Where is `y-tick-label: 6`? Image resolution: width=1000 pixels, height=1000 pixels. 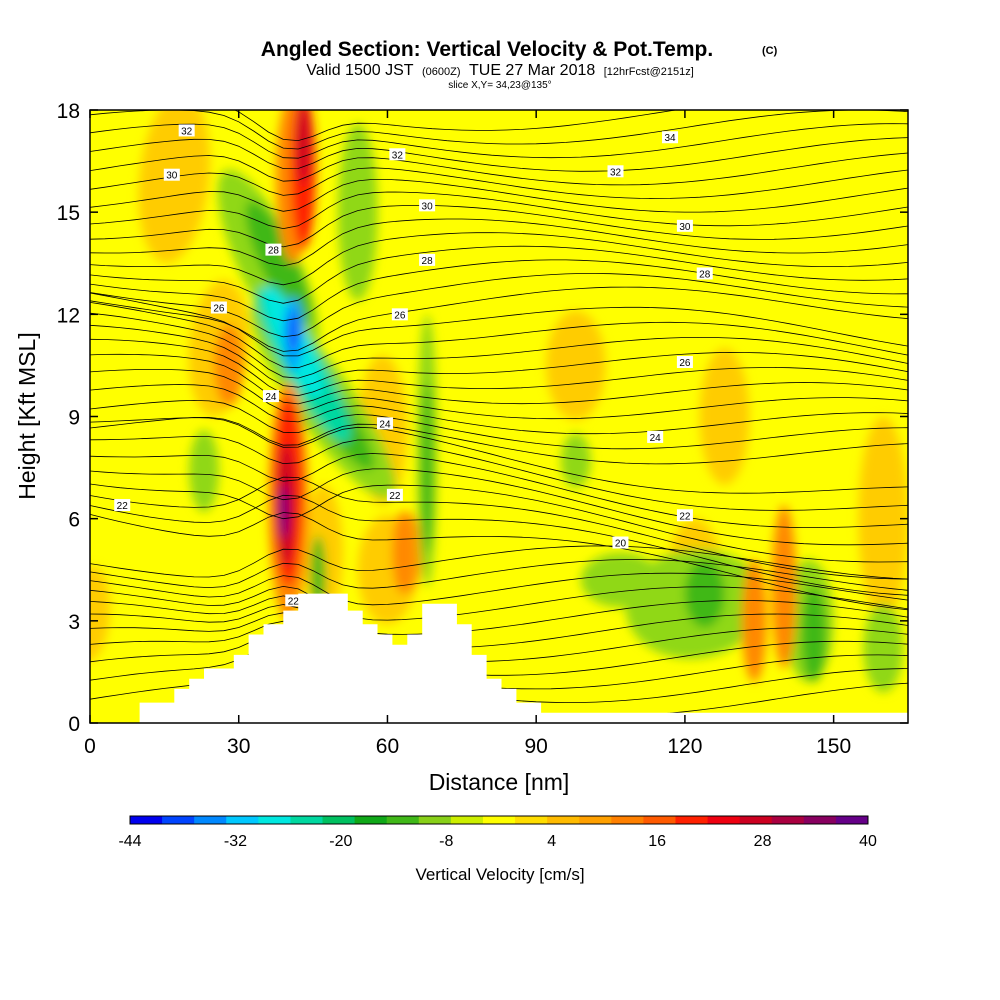
y-tick-label: 6 is located at coordinates (74, 520).